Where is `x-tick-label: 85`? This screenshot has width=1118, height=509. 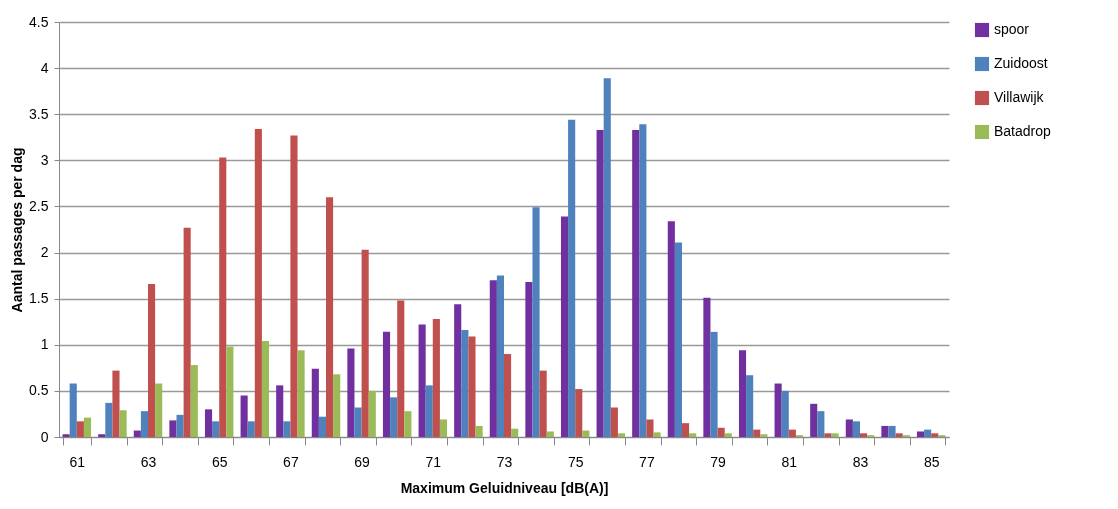
x-tick-label: 85 is located at coordinates (931, 461).